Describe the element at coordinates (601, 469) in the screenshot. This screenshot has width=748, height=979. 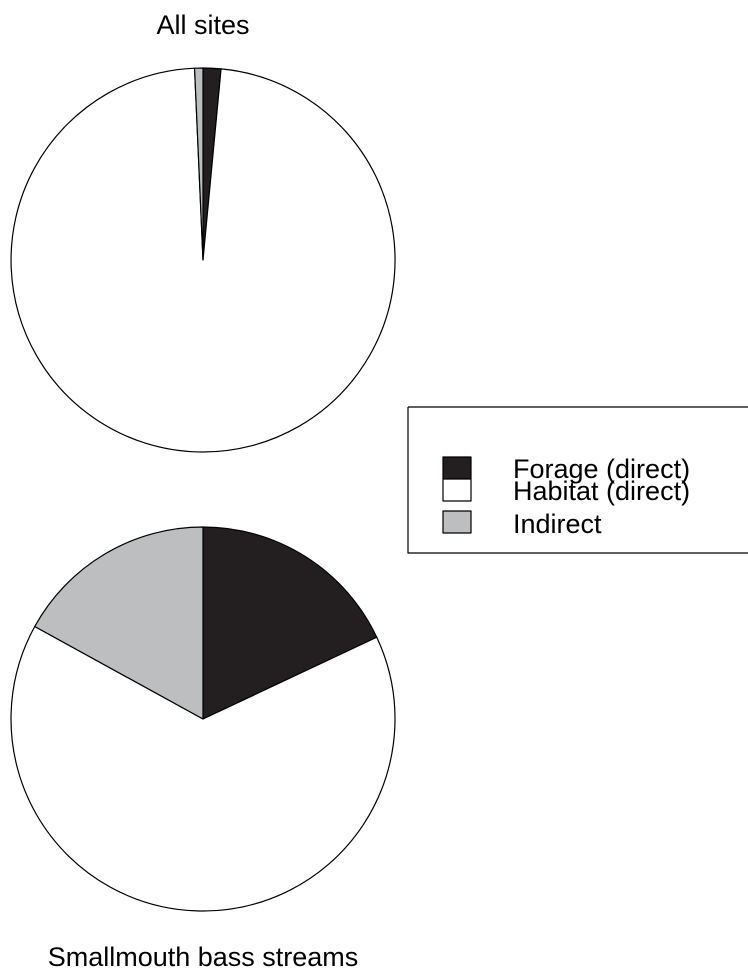
I see `legend-label-forage: Forage (direct)` at that location.